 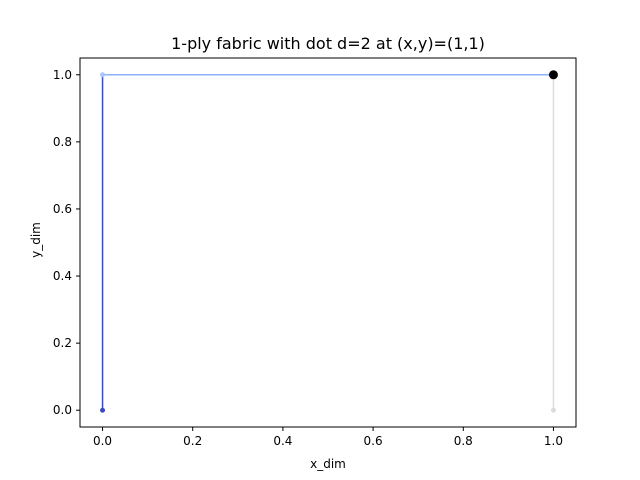 What do you see at coordinates (36, 240) in the screenshot?
I see `y-axis-label: y_dim` at bounding box center [36, 240].